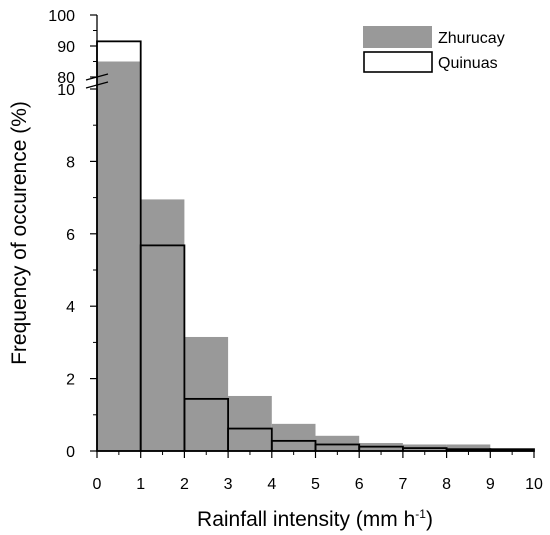  What do you see at coordinates (184, 484) in the screenshot?
I see `x-tick-label: 2` at bounding box center [184, 484].